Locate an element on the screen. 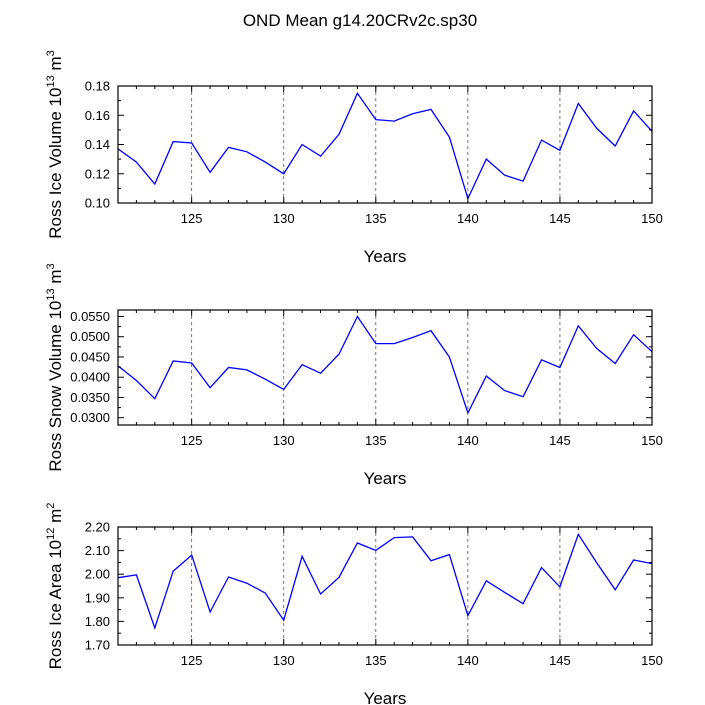 This screenshot has width=705, height=705. figure-title: OND Mean g14.20CRv2c.sp30 is located at coordinates (360, 20).